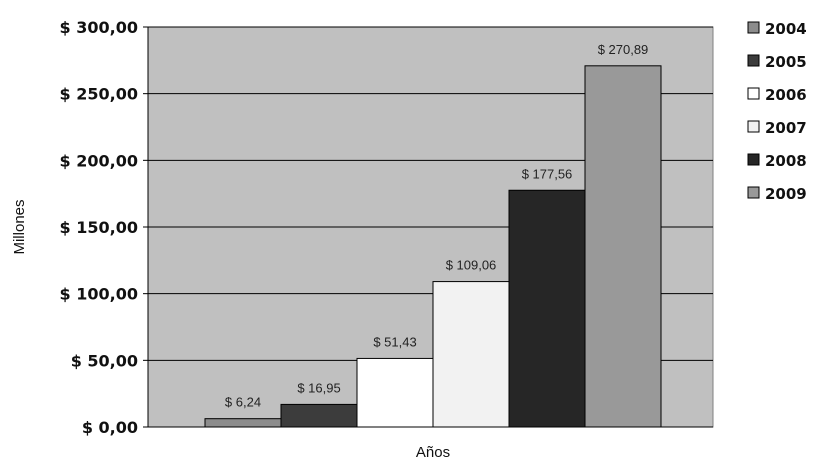 Image resolution: width=816 pixels, height=463 pixels. Describe the element at coordinates (786, 194) in the screenshot. I see `legend-label-2009: 2009` at that location.